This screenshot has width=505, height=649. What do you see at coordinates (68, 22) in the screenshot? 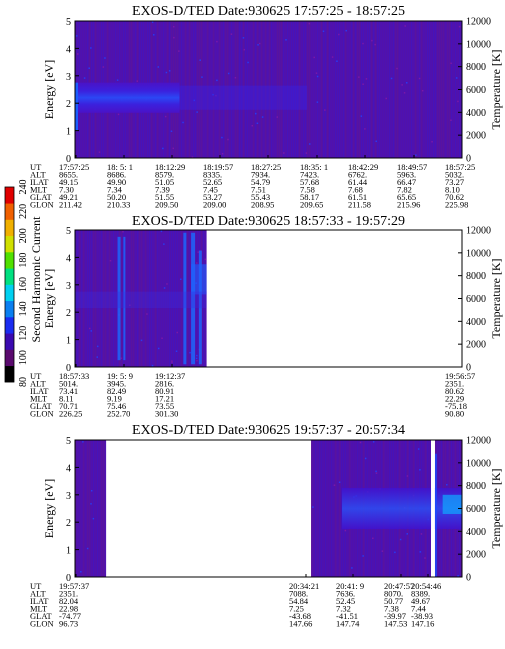
I see `y-tick-label: 5` at bounding box center [68, 22].